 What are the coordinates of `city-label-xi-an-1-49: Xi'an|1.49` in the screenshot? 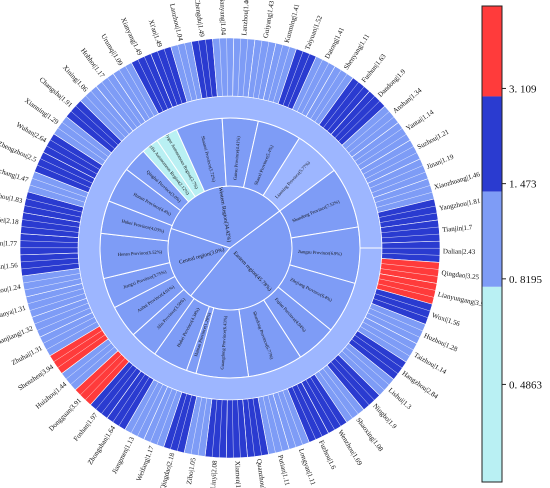 It's located at (155, 34).